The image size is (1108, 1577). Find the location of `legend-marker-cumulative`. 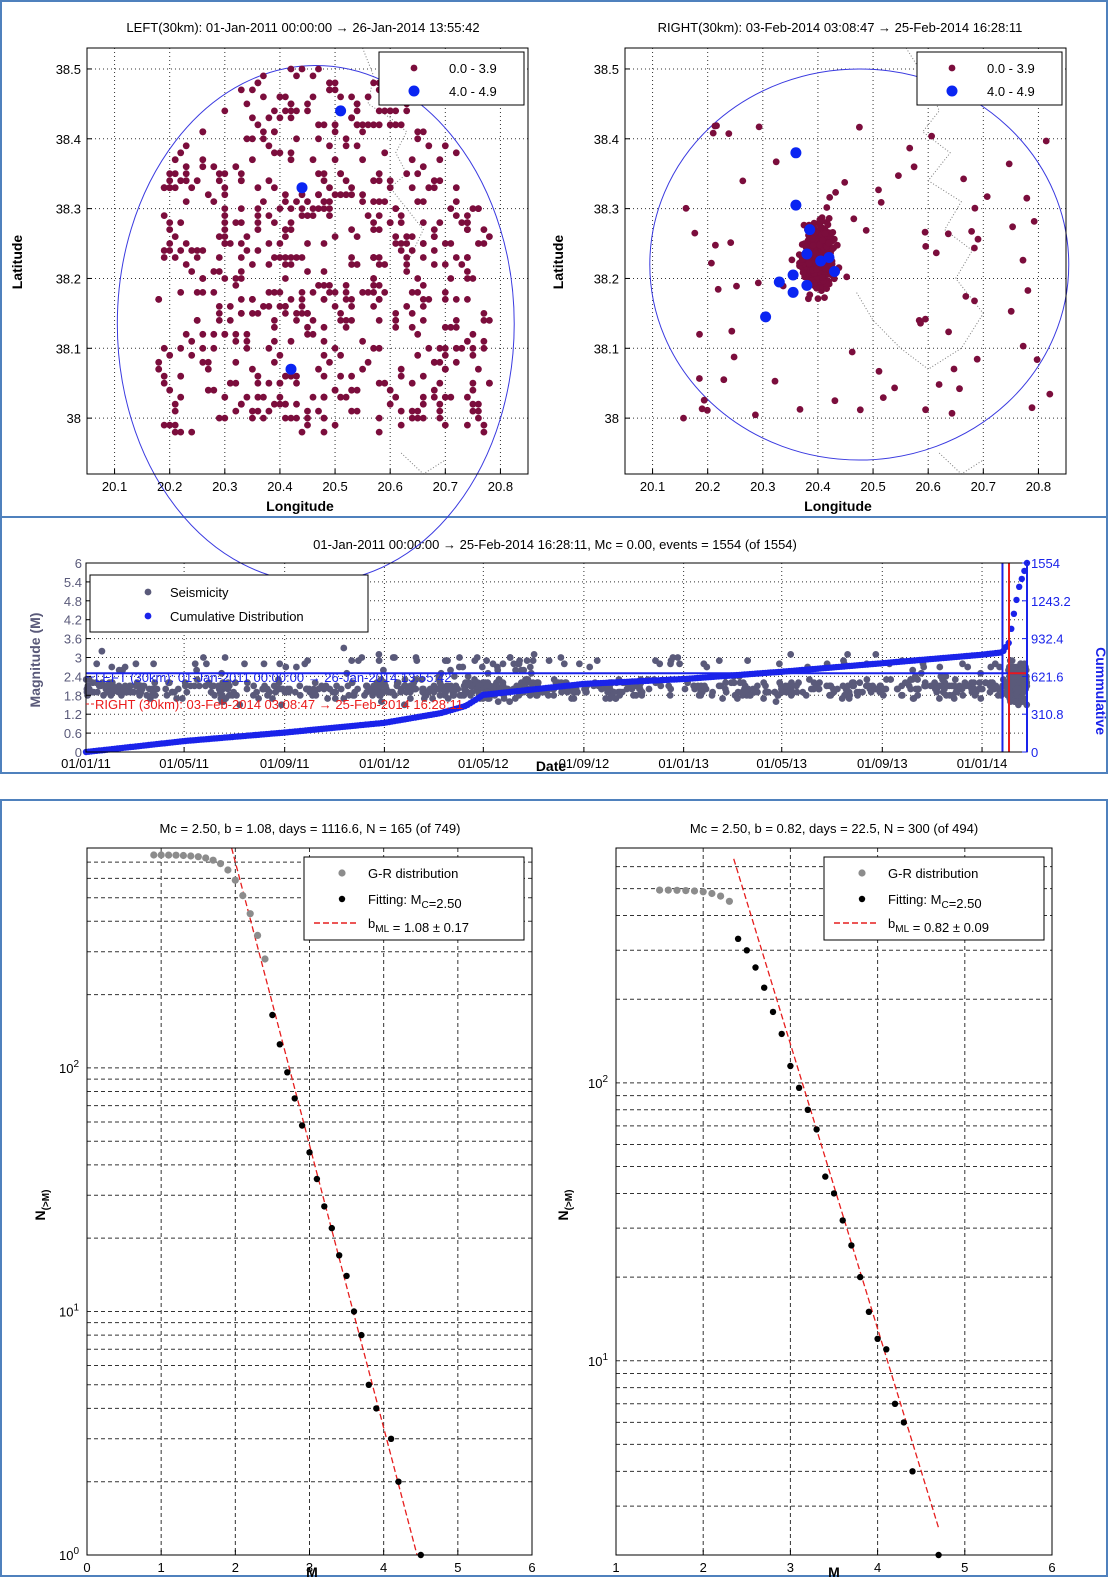

legend-marker-cumulative is located at coordinates (148, 616).